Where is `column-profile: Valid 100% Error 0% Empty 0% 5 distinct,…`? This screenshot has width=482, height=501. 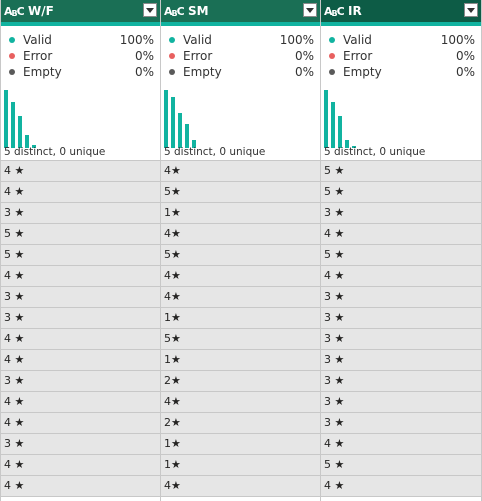 column-profile: Valid 100% Error 0% Empty 0% 5 distinct,… is located at coordinates (401, 93).